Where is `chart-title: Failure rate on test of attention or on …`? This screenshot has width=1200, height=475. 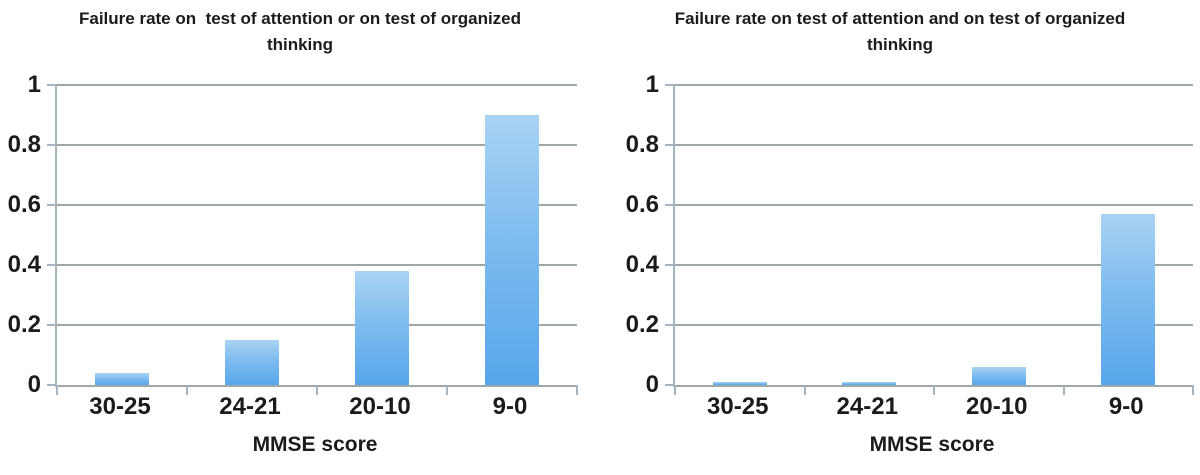 chart-title: Failure rate on test of attention or on … is located at coordinates (300, 31).